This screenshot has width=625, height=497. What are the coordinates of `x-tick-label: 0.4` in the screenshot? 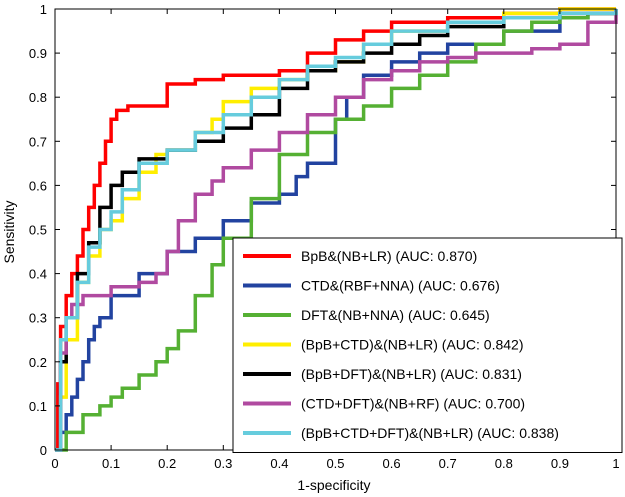 It's located at (279, 463).